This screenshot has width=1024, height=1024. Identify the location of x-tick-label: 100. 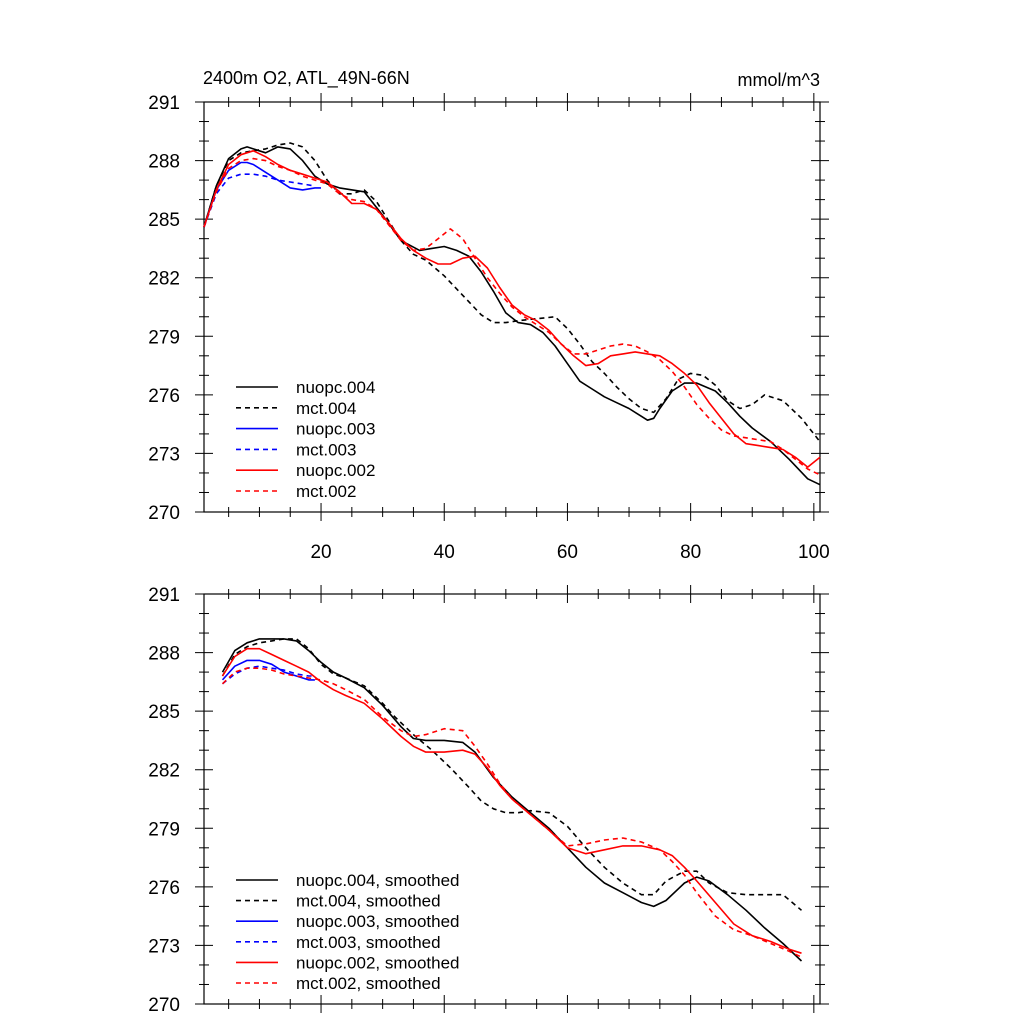
(814, 552).